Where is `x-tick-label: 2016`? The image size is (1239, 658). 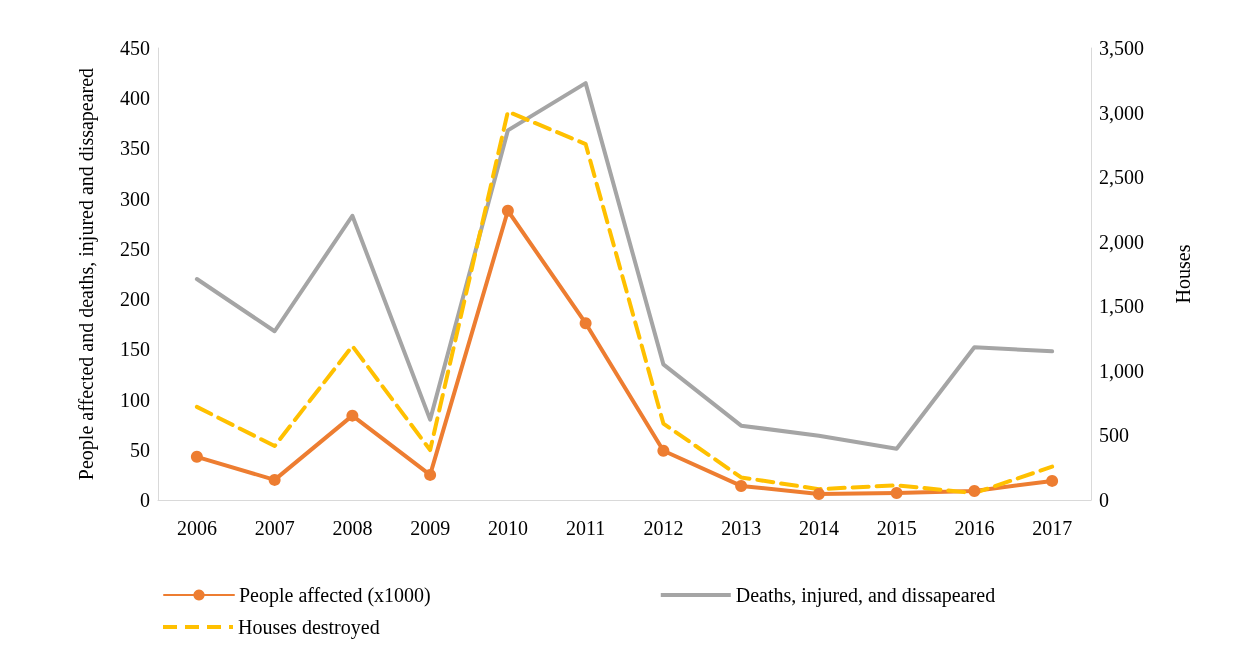 x-tick-label: 2016 is located at coordinates (974, 528).